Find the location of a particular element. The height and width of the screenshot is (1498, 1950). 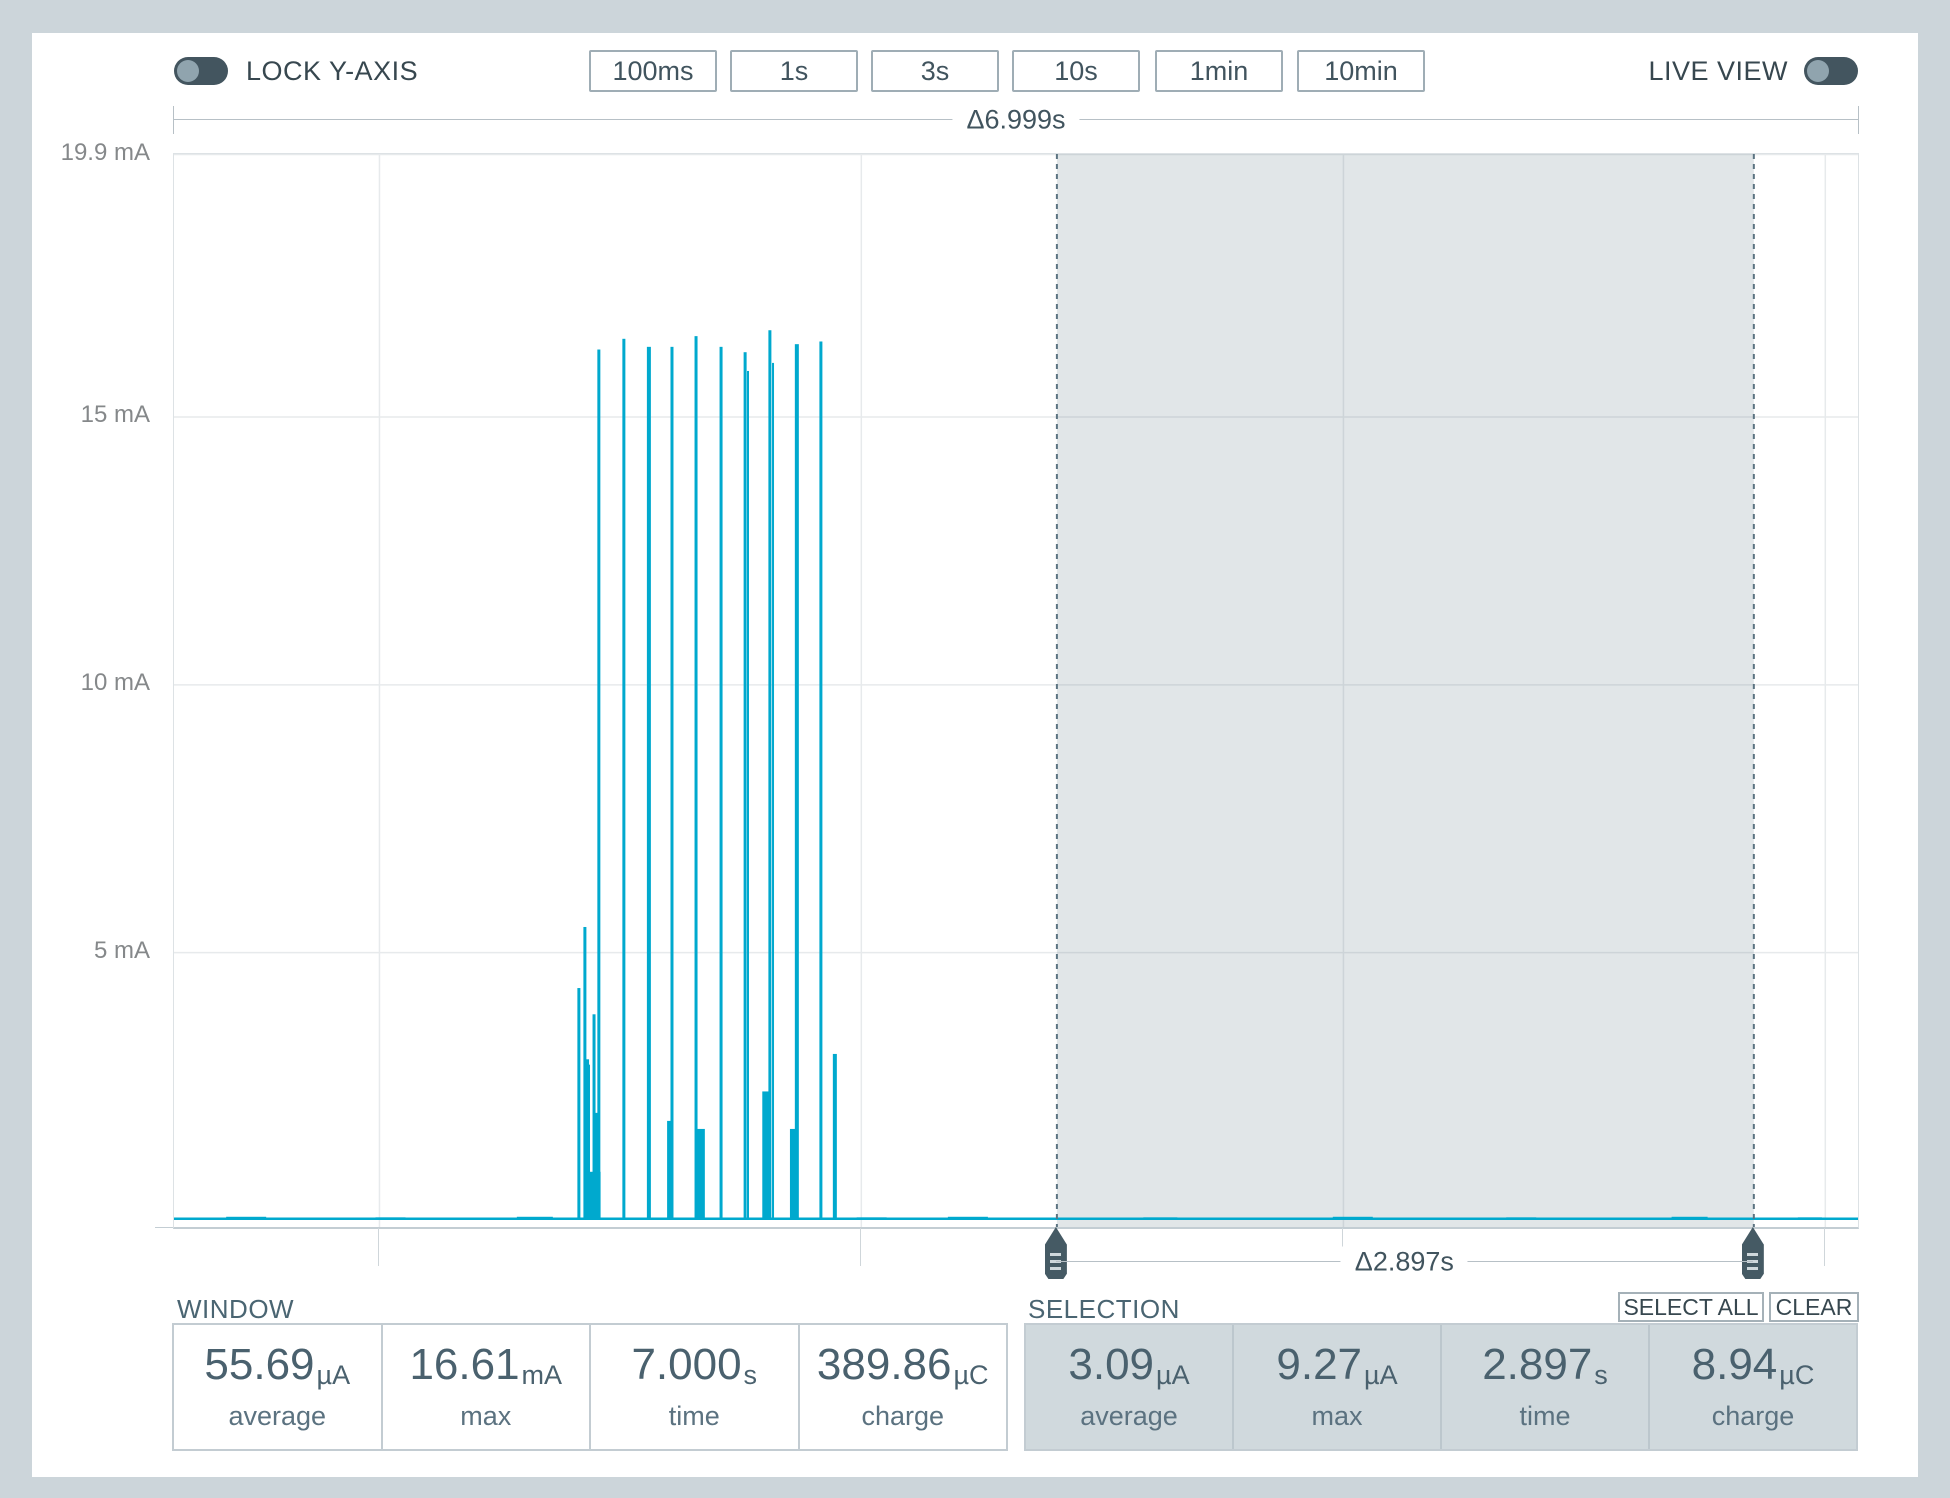

stat-value: 9.27µA is located at coordinates (1337, 1365).